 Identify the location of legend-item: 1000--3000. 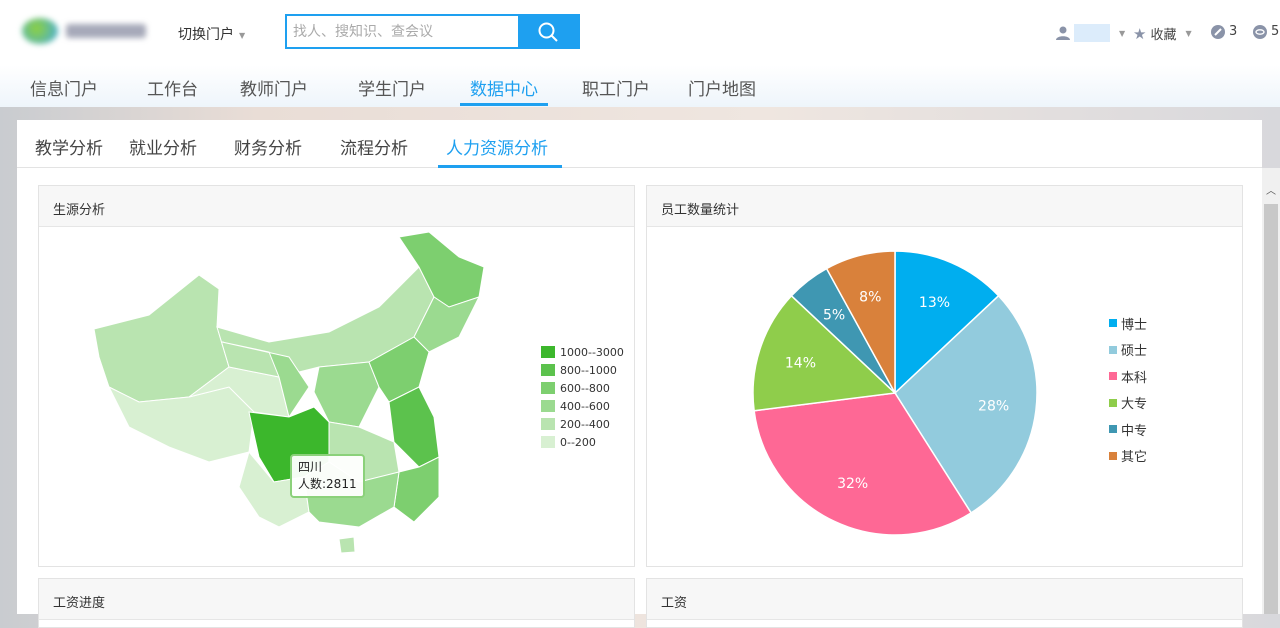
(582, 352).